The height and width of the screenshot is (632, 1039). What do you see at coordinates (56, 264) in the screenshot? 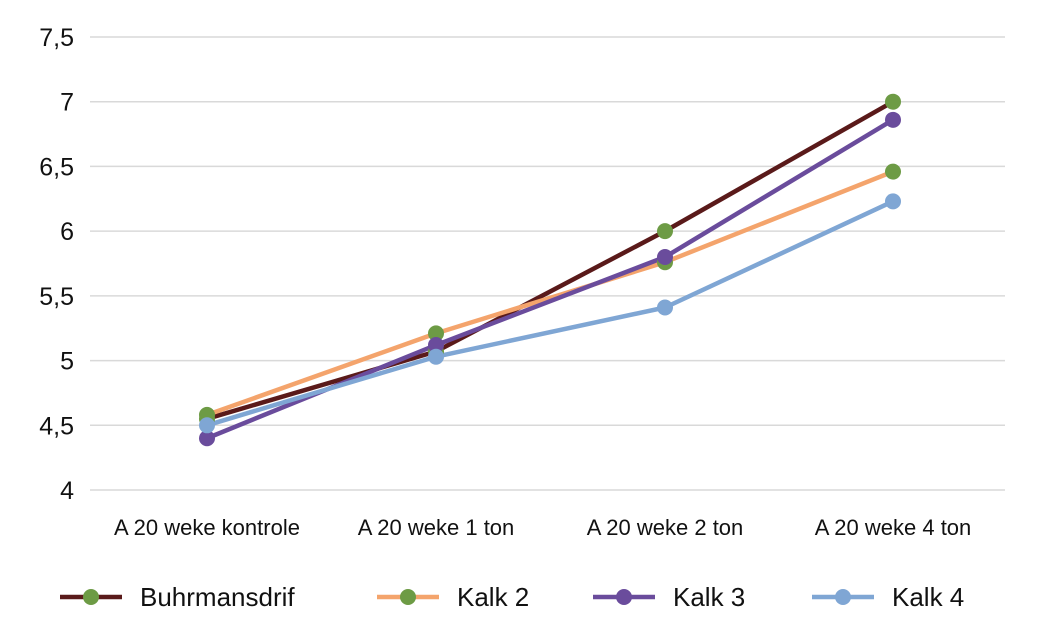
I see `y-axis-tick-labels: 4 4,5 5 5,5 6 6,5 7 7,5` at bounding box center [56, 264].